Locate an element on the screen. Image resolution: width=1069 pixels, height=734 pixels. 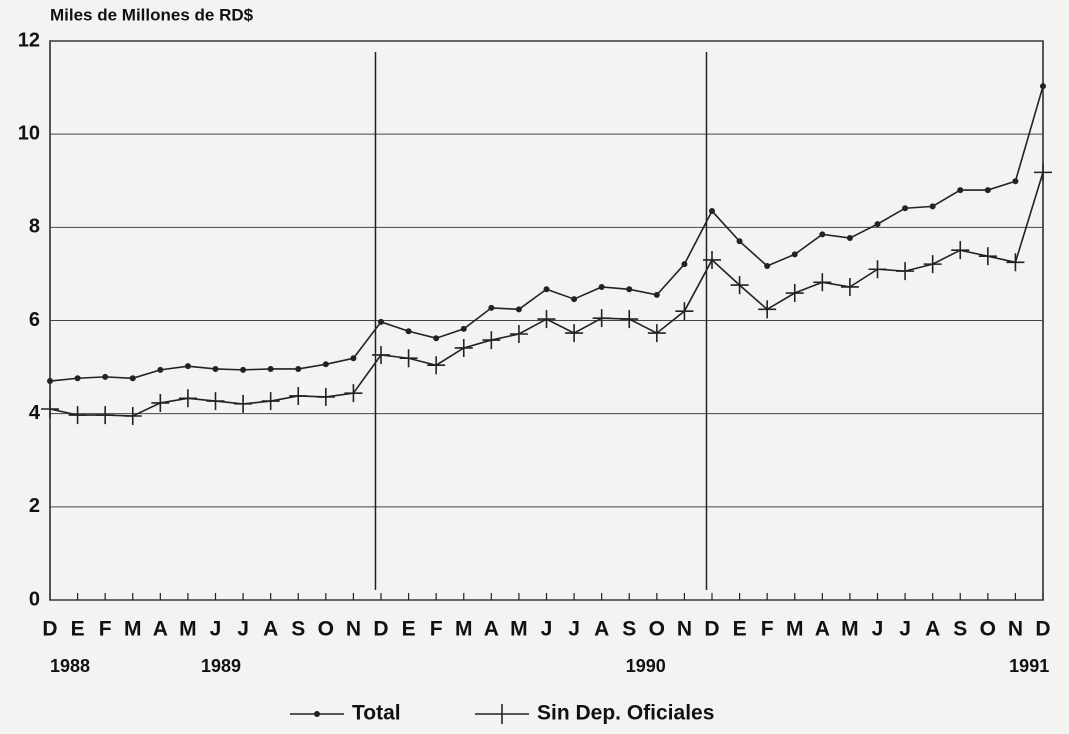
chart-title: Miles de Millones de RD$ is located at coordinates (152, 14).